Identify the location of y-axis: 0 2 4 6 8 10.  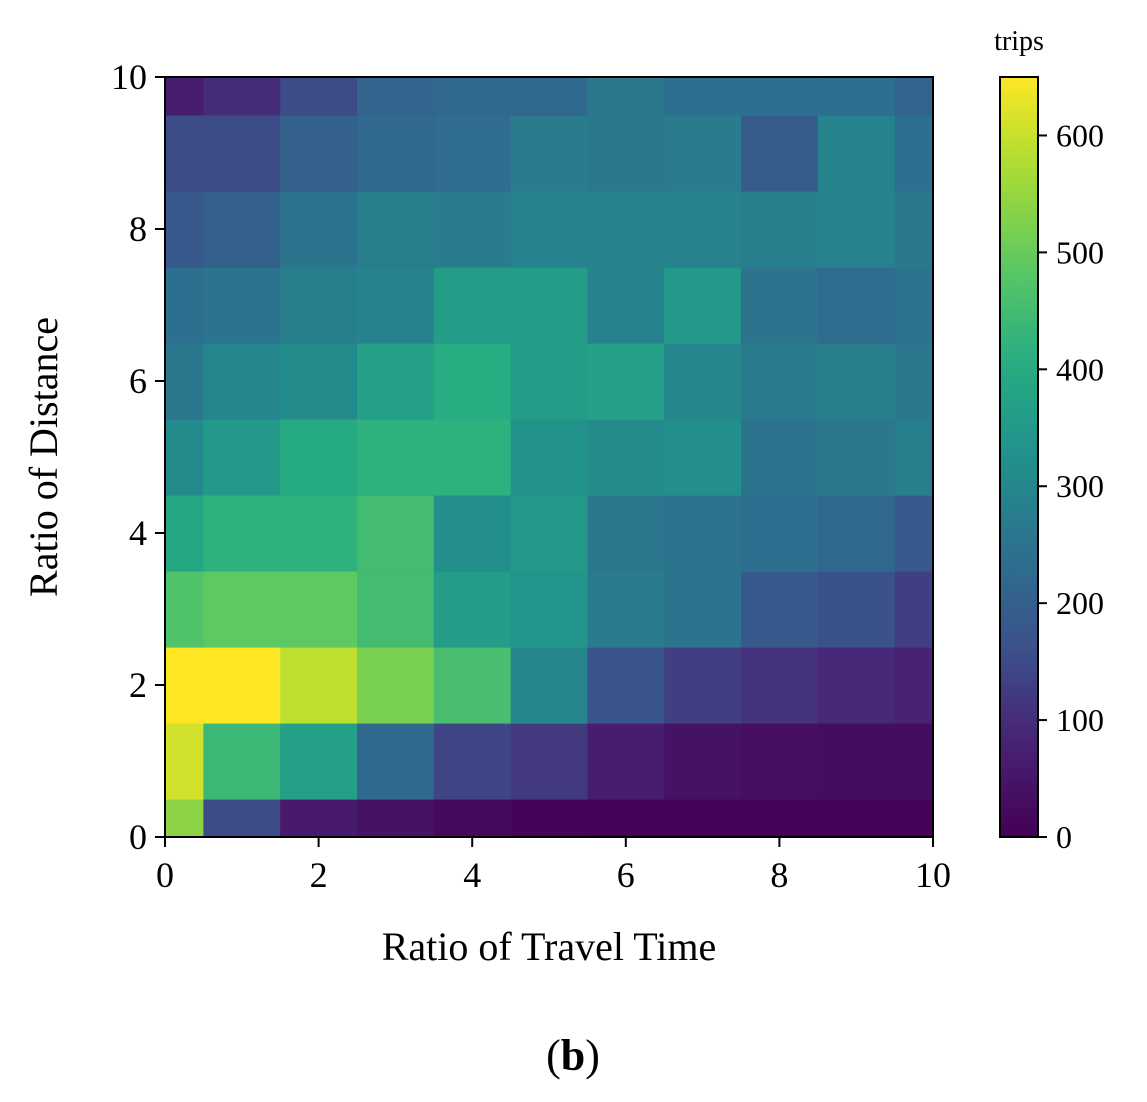
(138, 457).